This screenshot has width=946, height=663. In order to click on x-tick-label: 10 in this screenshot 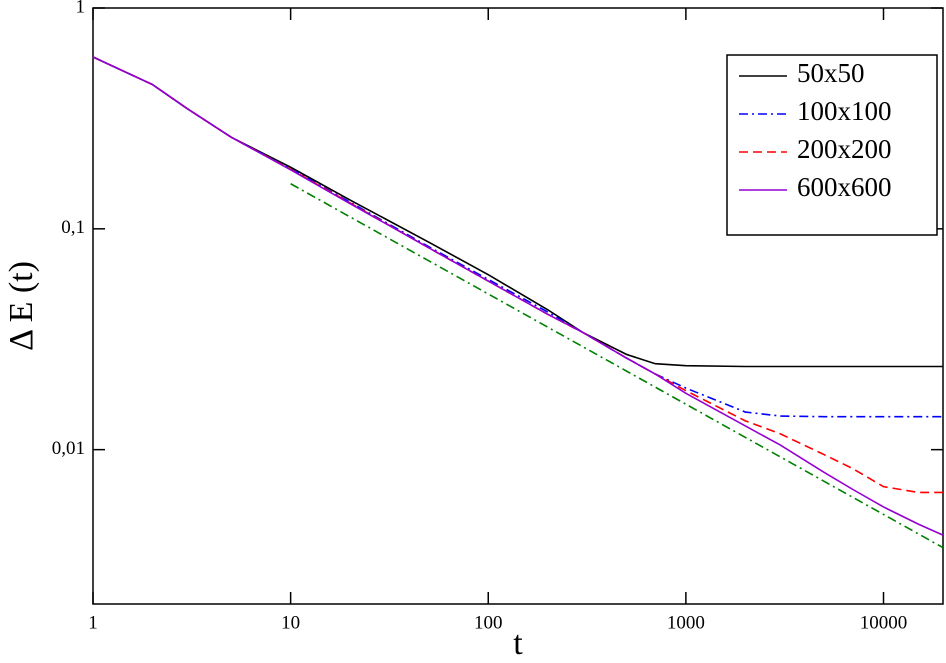, I will do `click(290, 622)`.